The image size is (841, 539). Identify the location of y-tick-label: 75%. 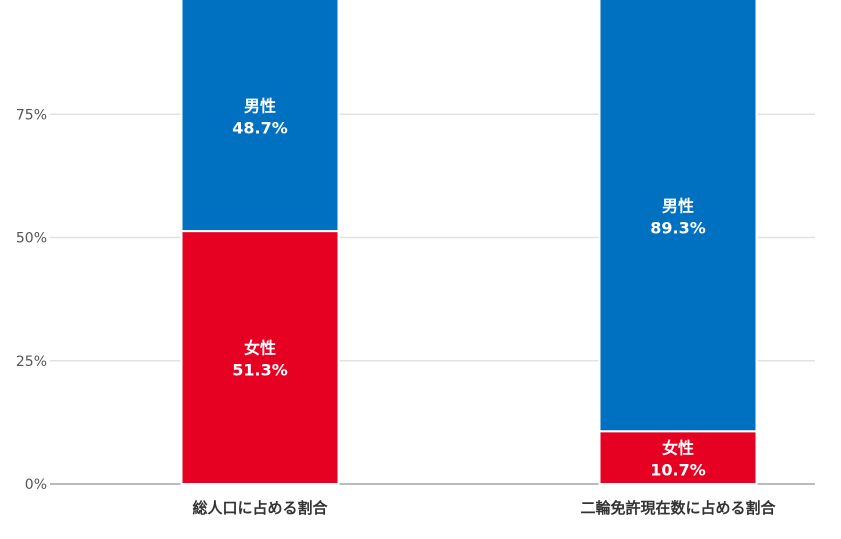
(31, 115).